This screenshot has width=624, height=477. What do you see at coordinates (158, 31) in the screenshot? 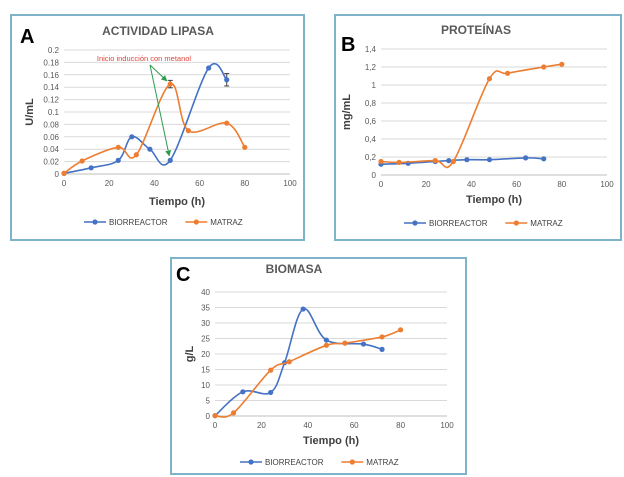
I see `chart-title-a: ACTIVIDAD LIPASA` at bounding box center [158, 31].